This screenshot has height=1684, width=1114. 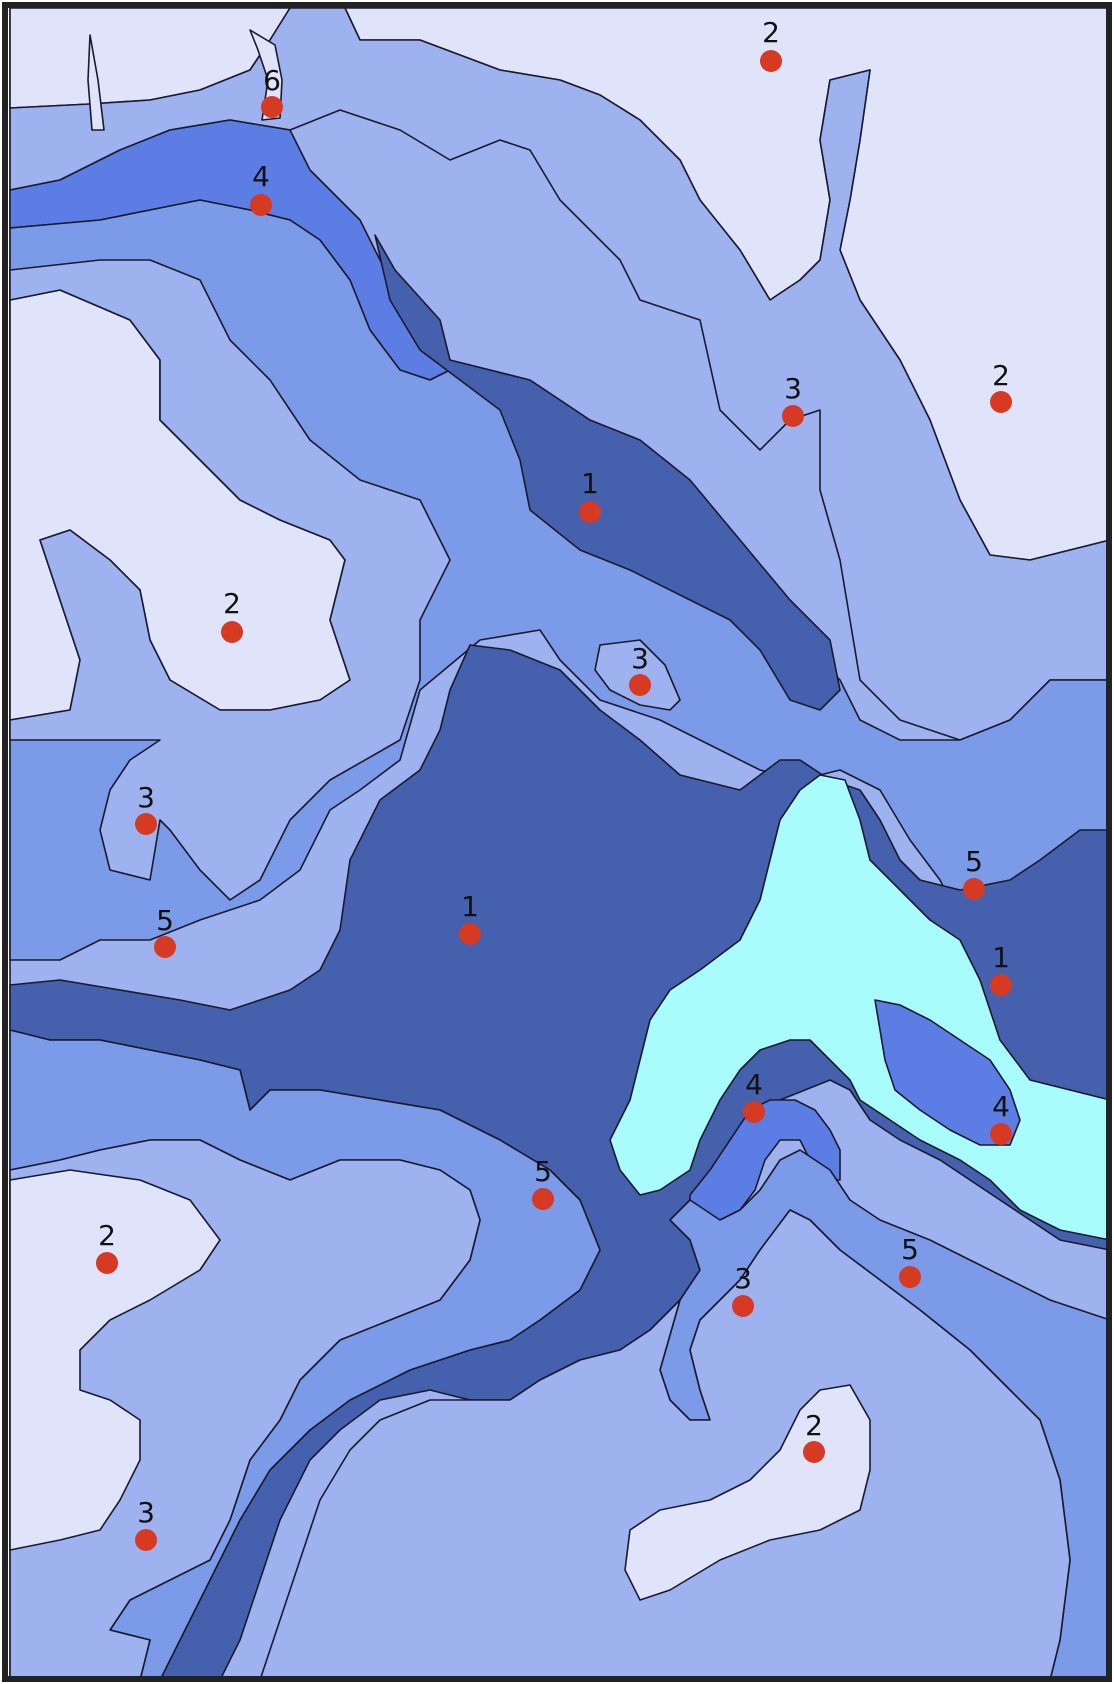 What do you see at coordinates (747, 1492) in the screenshot?
I see `zone-2-lower-right` at bounding box center [747, 1492].